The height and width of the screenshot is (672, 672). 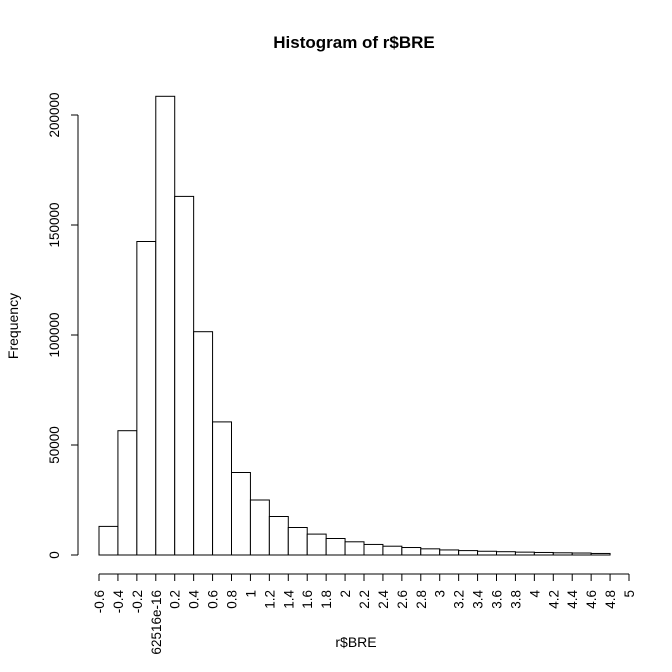 What do you see at coordinates (591, 599) in the screenshot?
I see `x-tick-label: 4.6` at bounding box center [591, 599].